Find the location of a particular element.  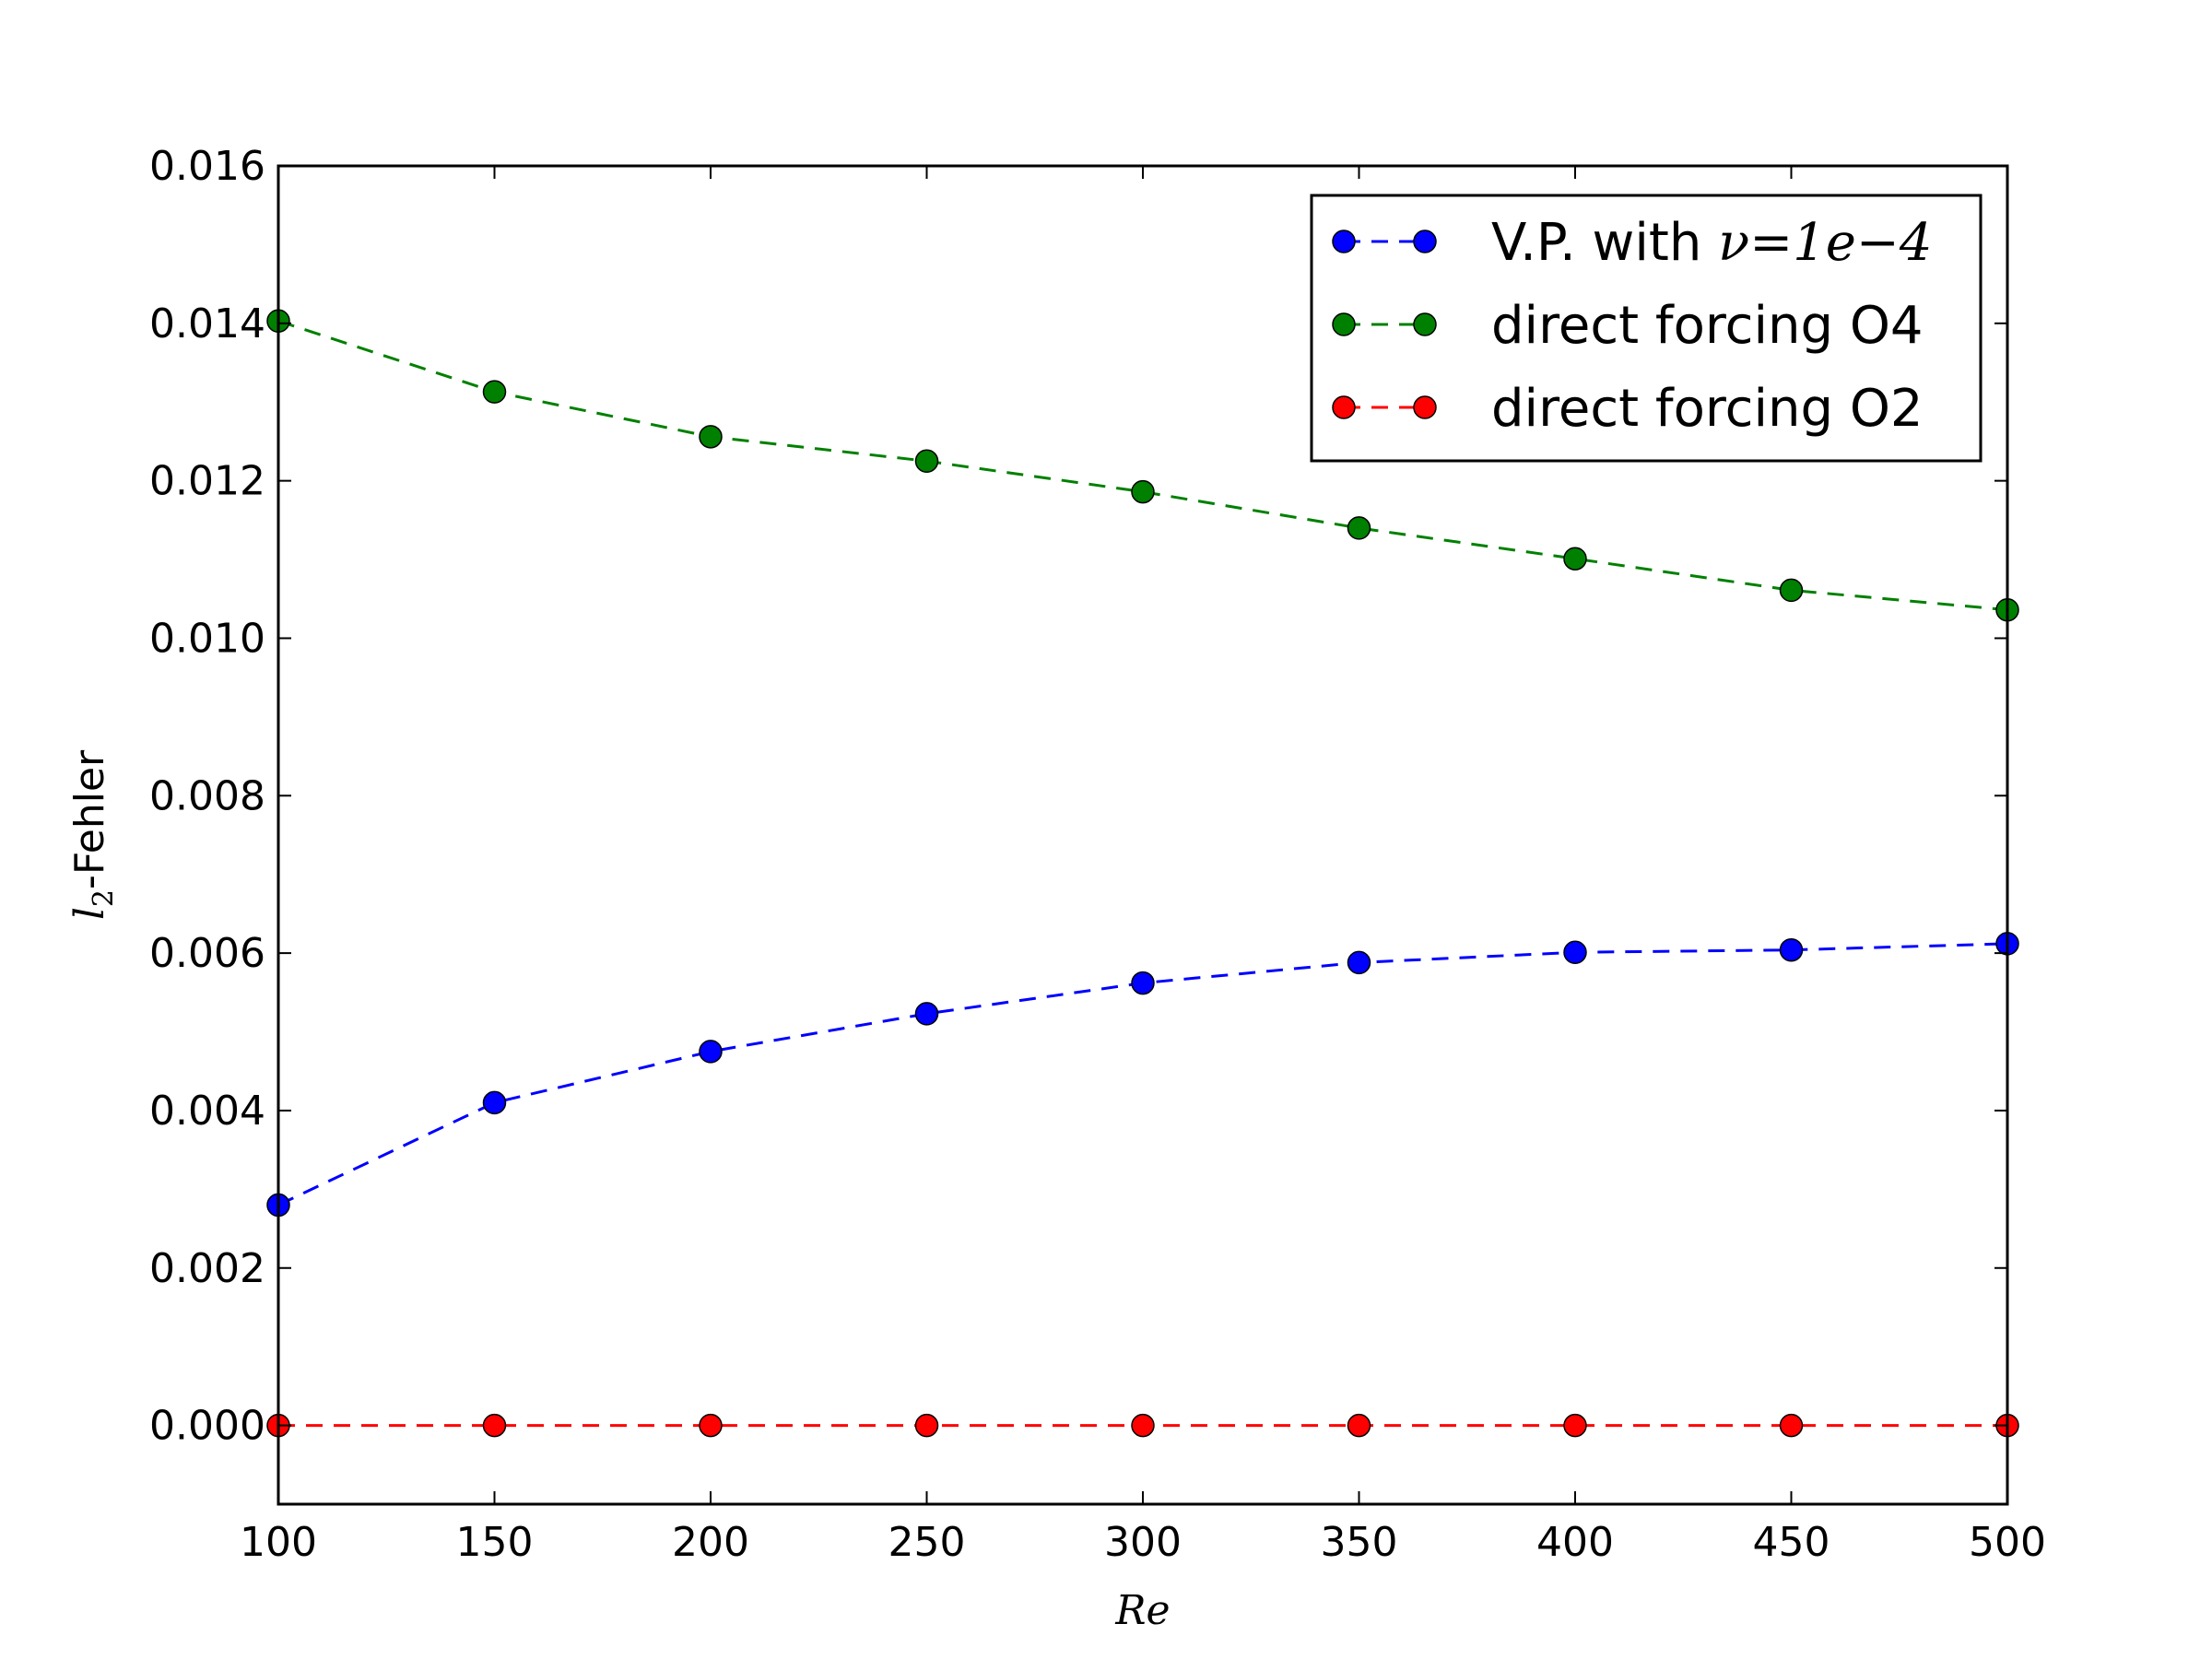

y-tick-label: 0.014 is located at coordinates (207, 323).